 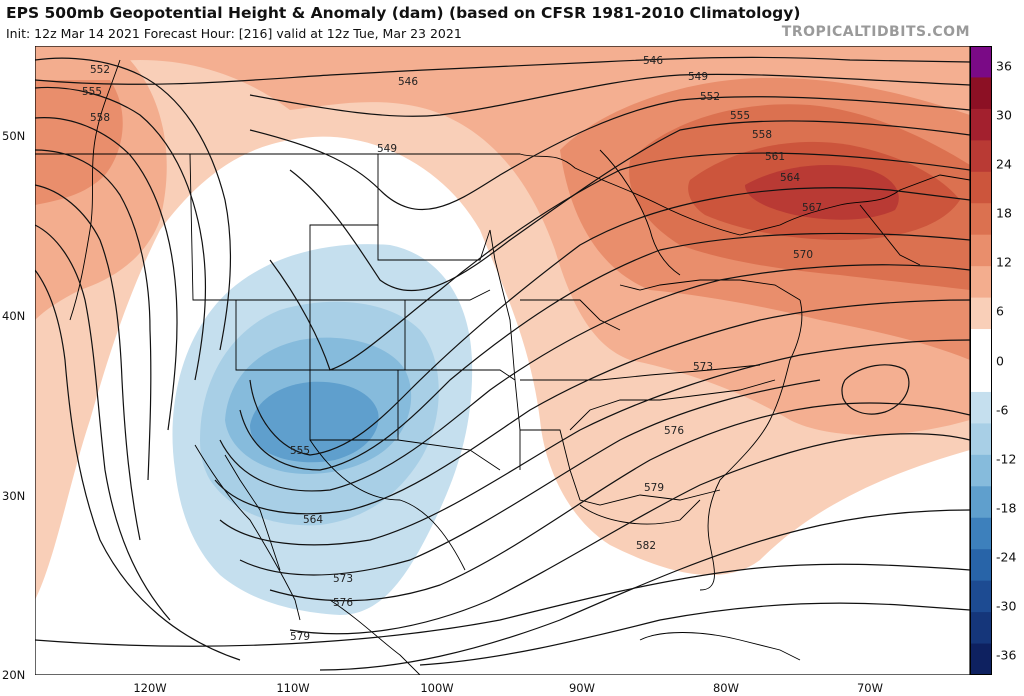 I want to click on lon-label: 90W, so click(x=582, y=688).